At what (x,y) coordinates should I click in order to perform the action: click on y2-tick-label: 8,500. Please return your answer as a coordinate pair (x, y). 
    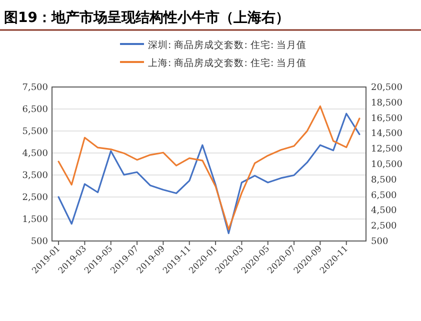
    Looking at the image, I should click on (384, 180).